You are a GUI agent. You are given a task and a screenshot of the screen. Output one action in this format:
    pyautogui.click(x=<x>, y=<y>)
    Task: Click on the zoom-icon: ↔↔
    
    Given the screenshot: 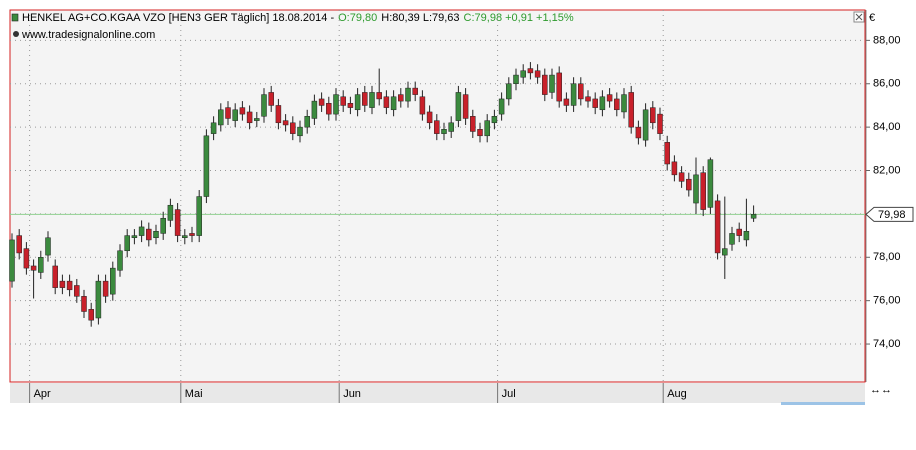 What is the action you would take?
    pyautogui.click(x=881, y=390)
    